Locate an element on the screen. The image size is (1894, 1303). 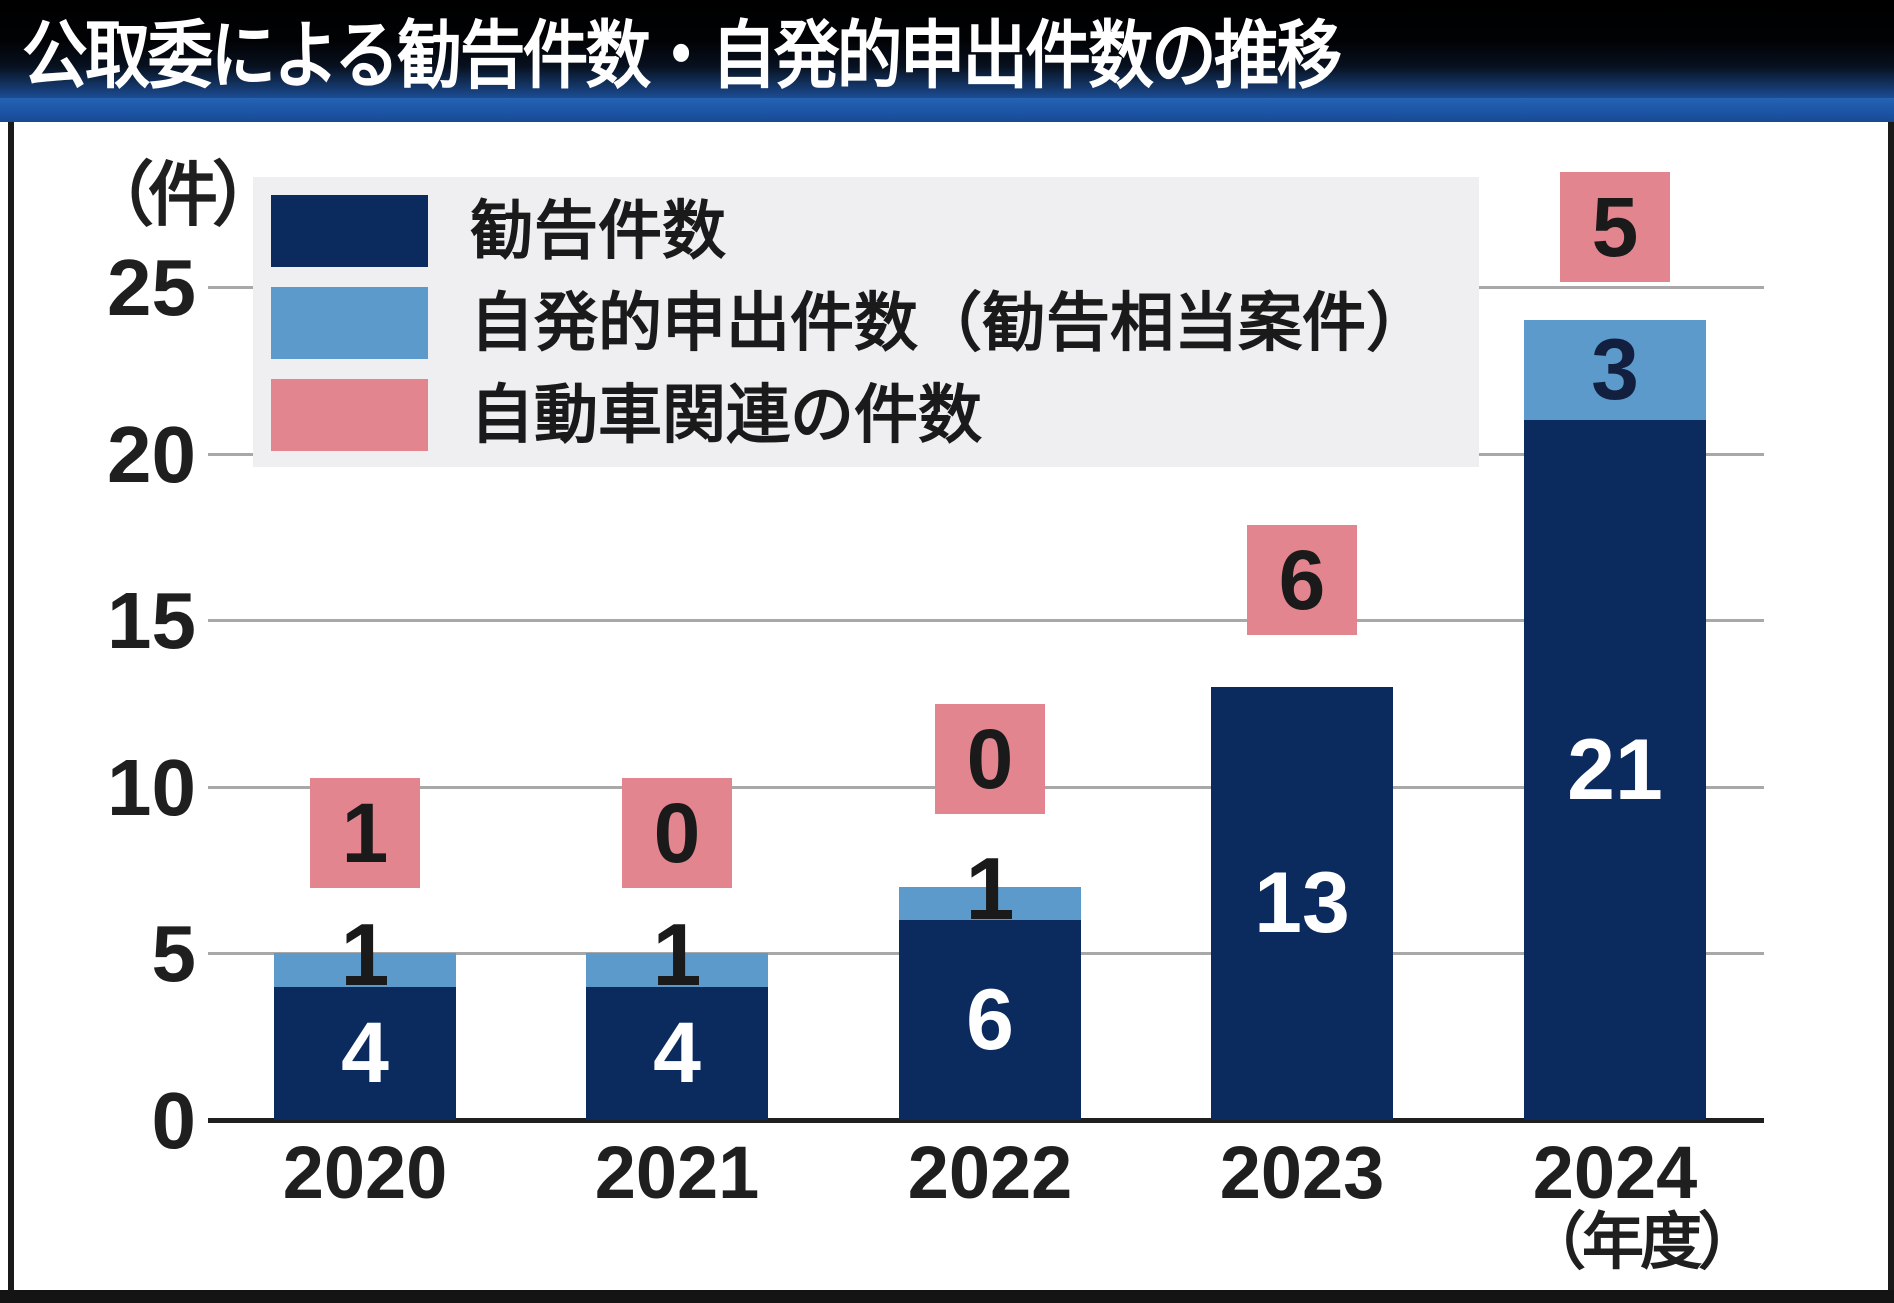
bar-2021-voluntary-reports is located at coordinates (677, 970).